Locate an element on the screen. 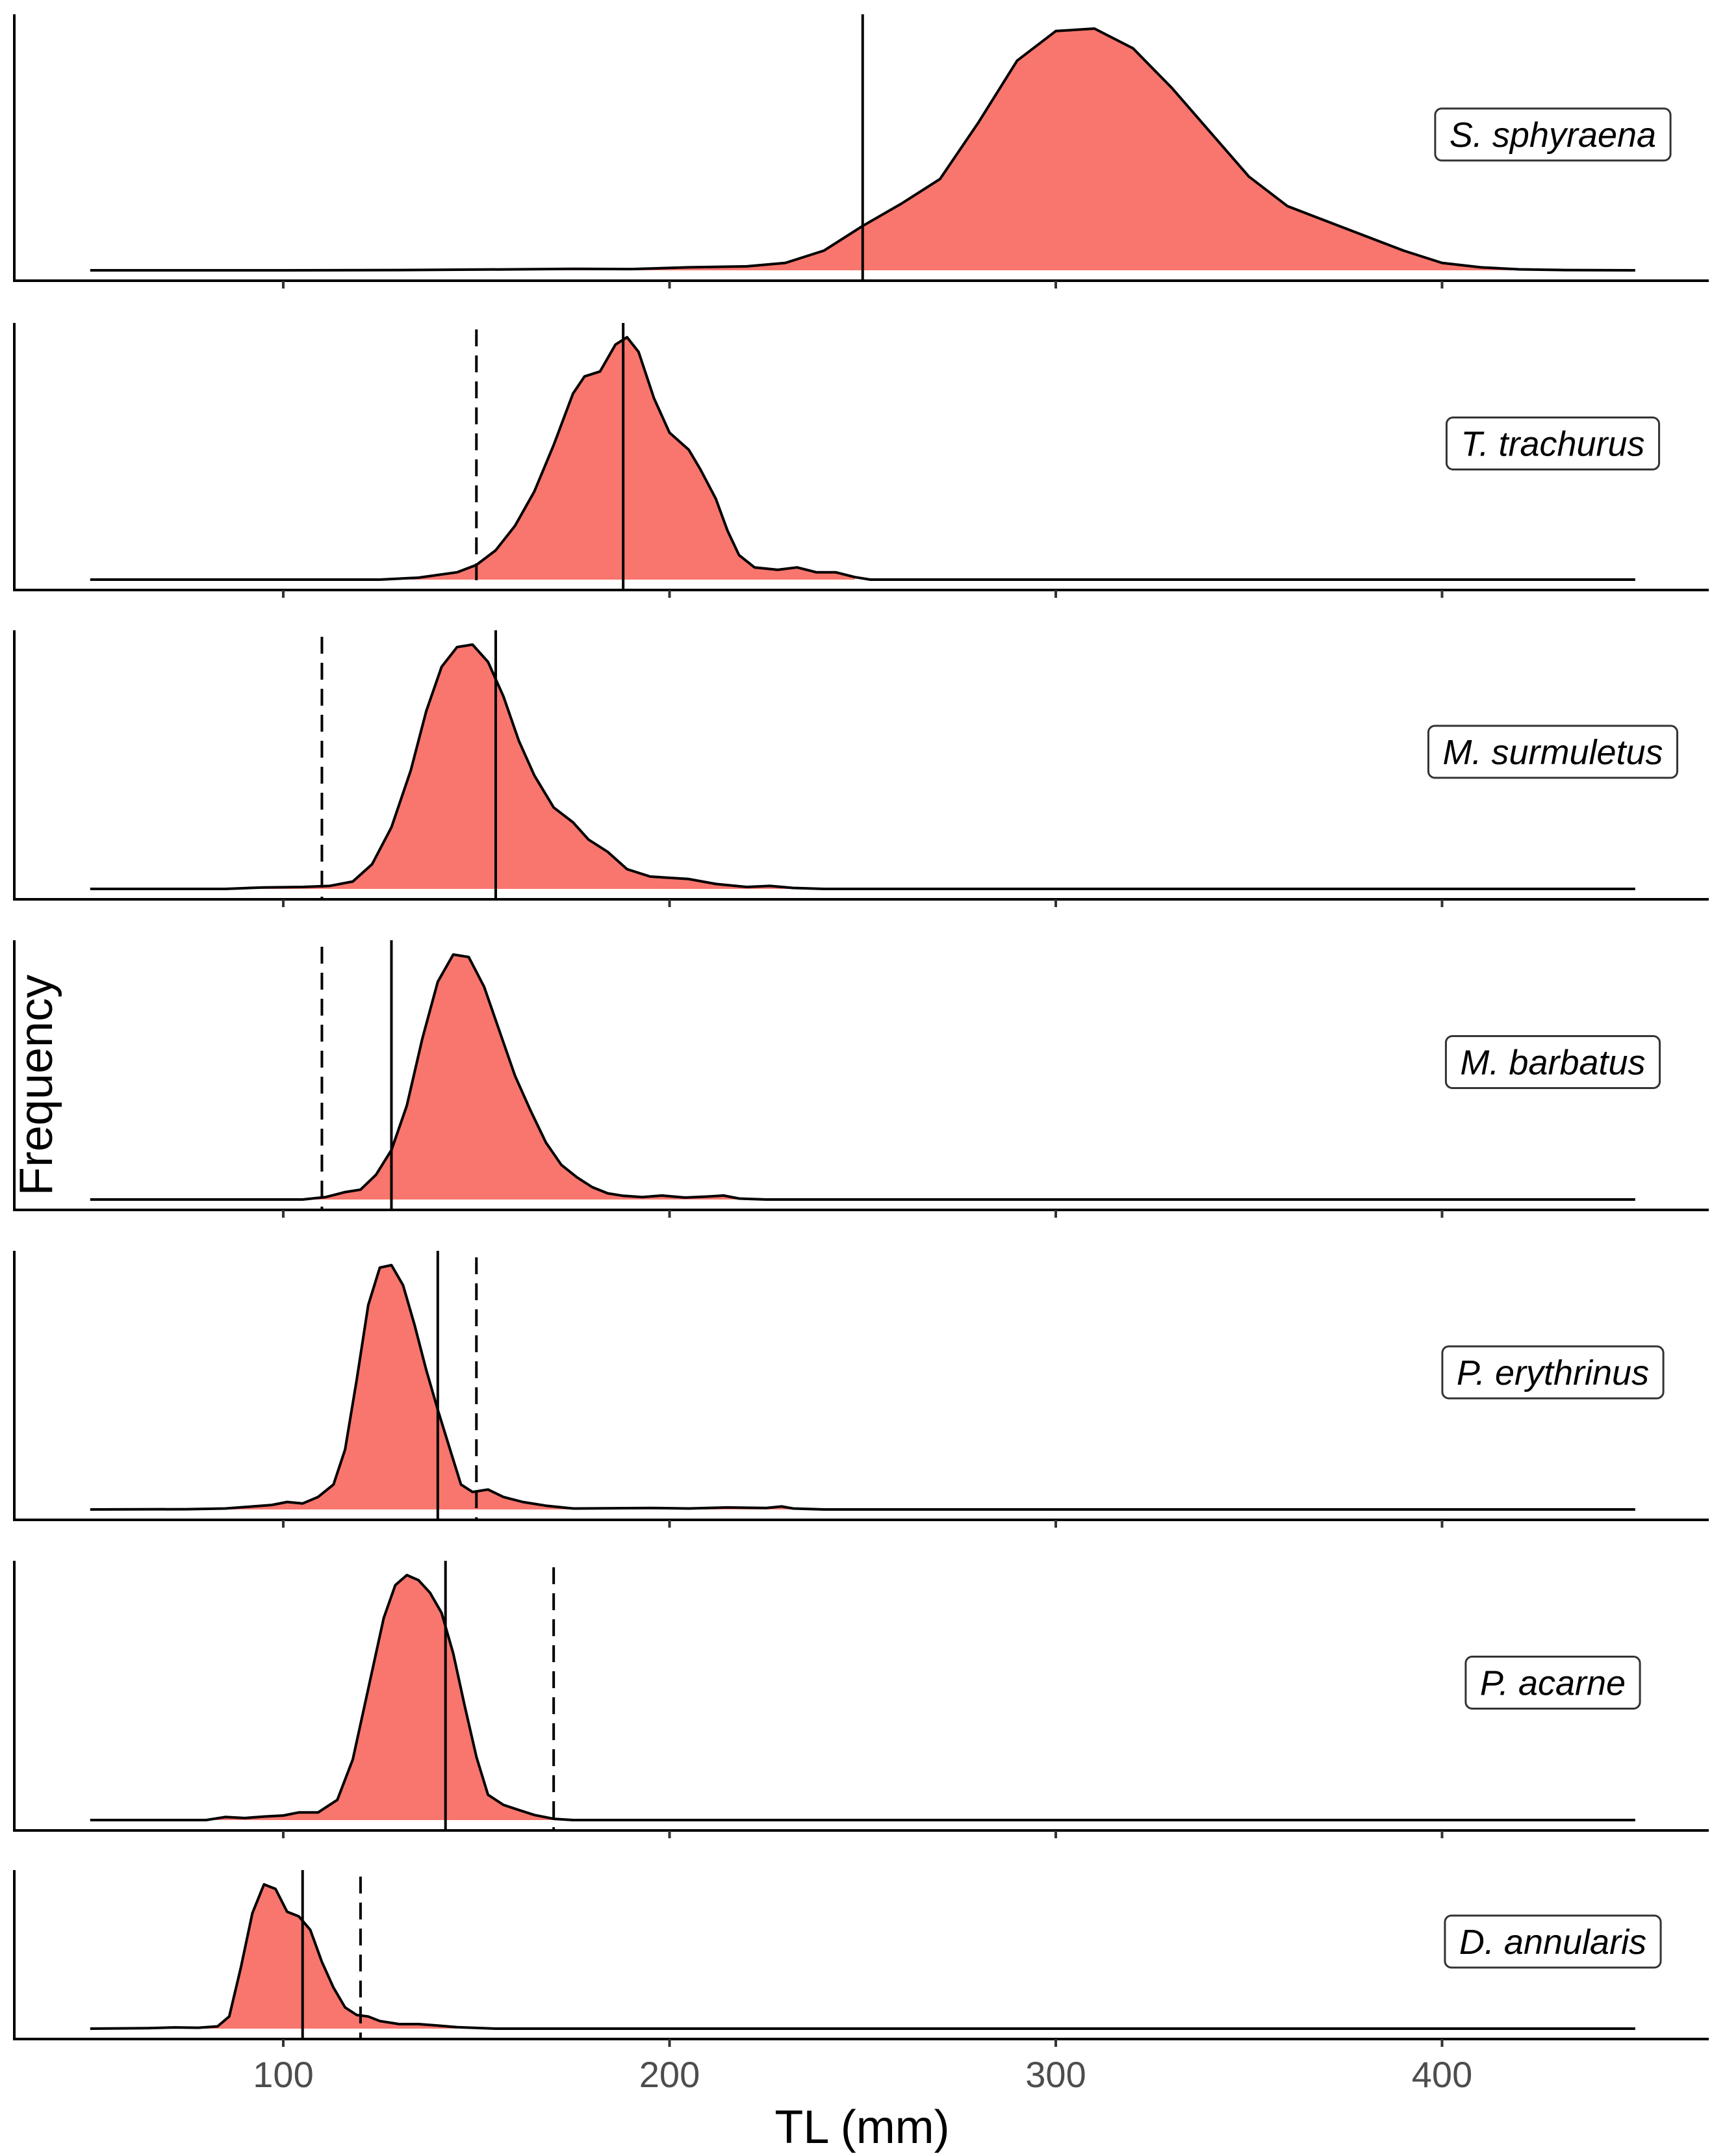 Image resolution: width=1725 pixels, height=2156 pixels. species-label: M. barbatus is located at coordinates (1552, 1062).